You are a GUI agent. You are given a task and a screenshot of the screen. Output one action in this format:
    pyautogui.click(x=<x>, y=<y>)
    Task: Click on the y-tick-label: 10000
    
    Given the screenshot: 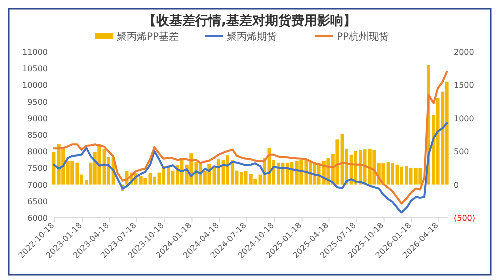 What is the action you would take?
    pyautogui.click(x=35, y=85)
    